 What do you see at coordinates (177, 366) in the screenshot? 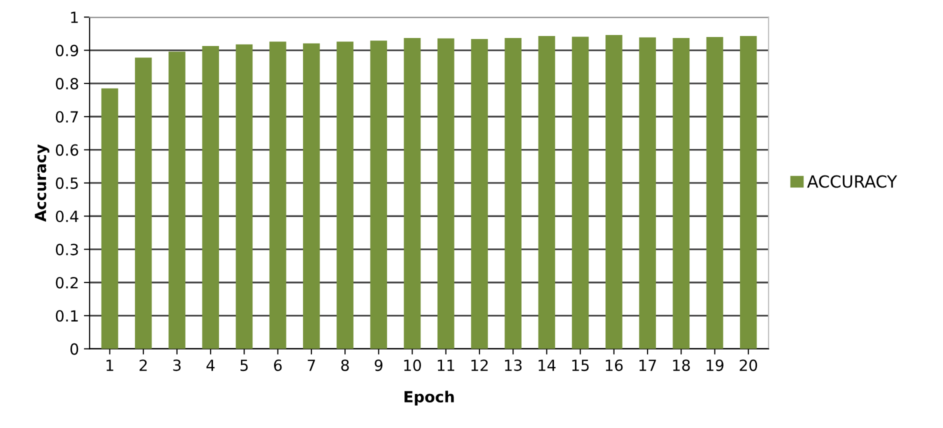
I see `x-tick-label: 3` at bounding box center [177, 366].